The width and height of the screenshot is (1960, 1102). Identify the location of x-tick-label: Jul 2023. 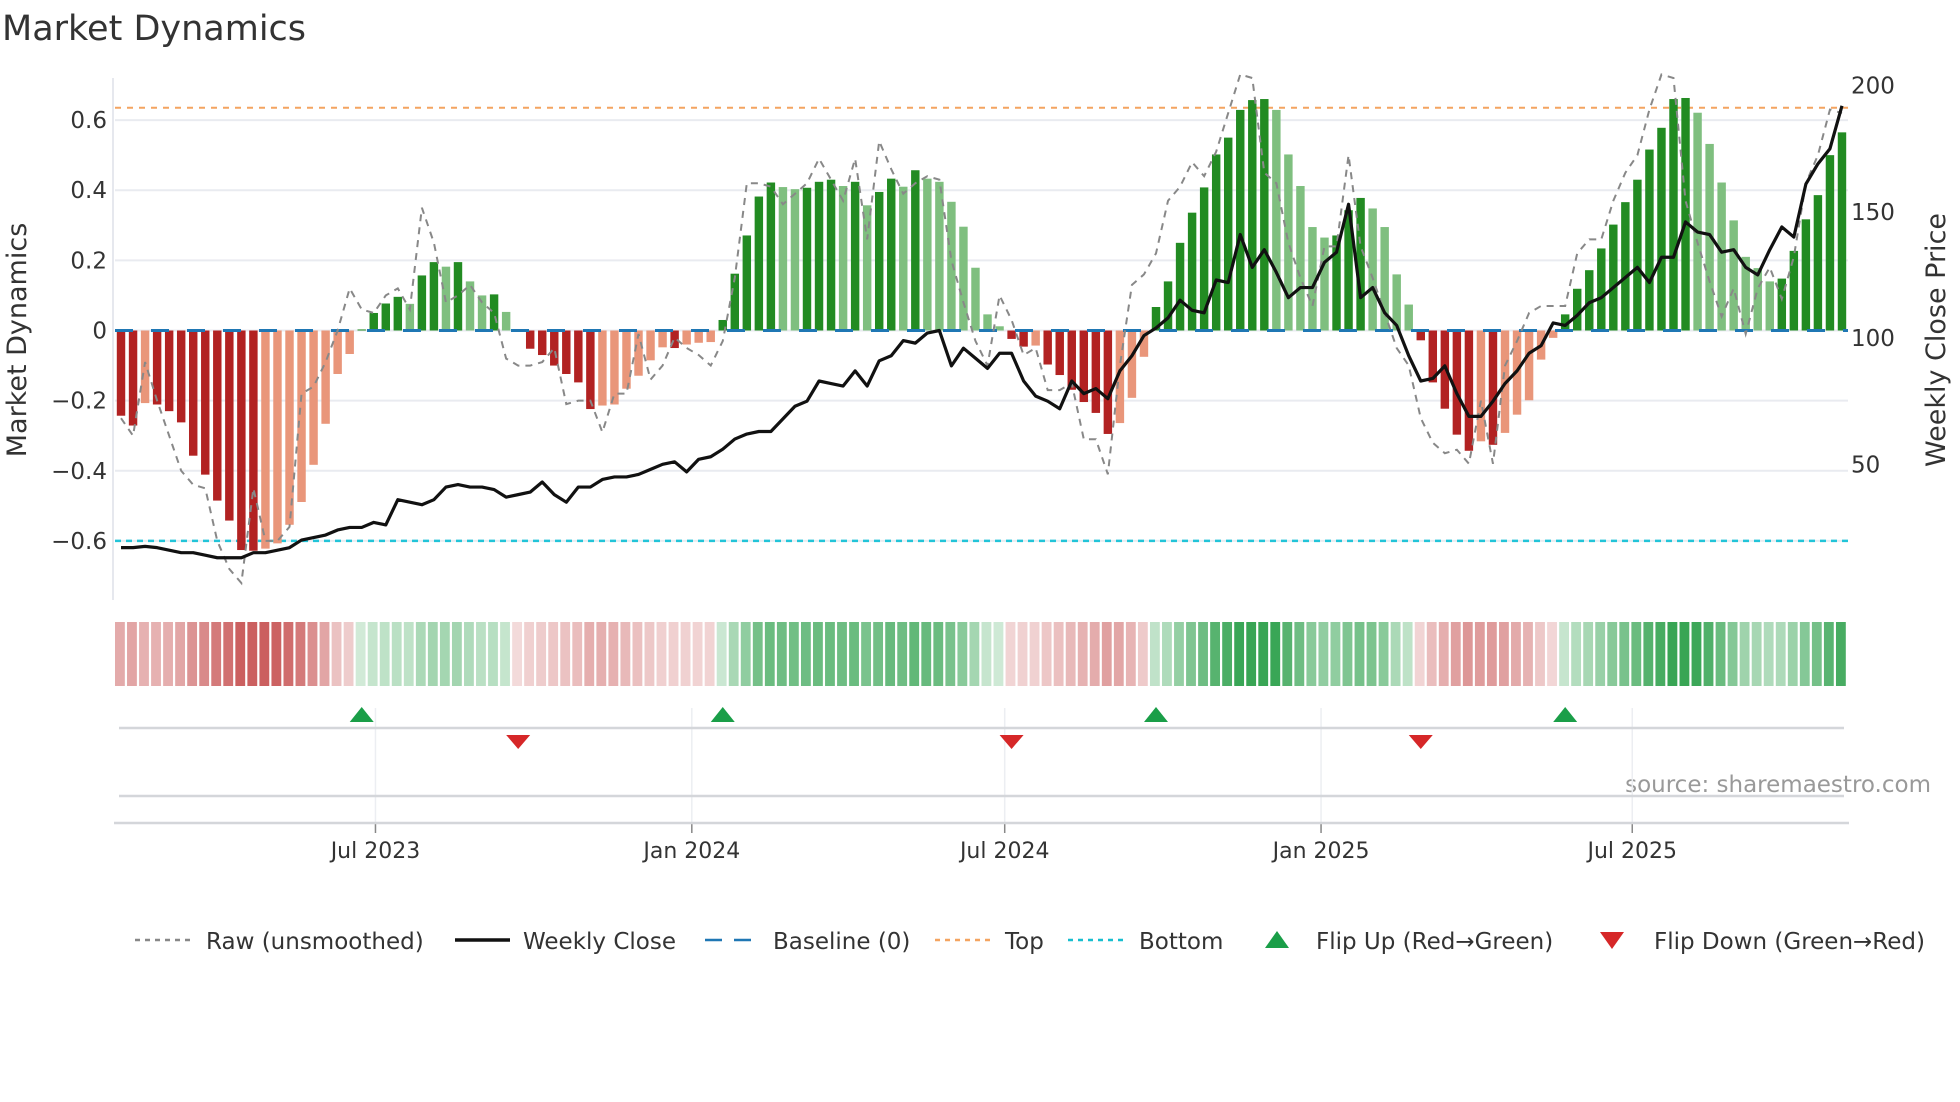
(375, 851).